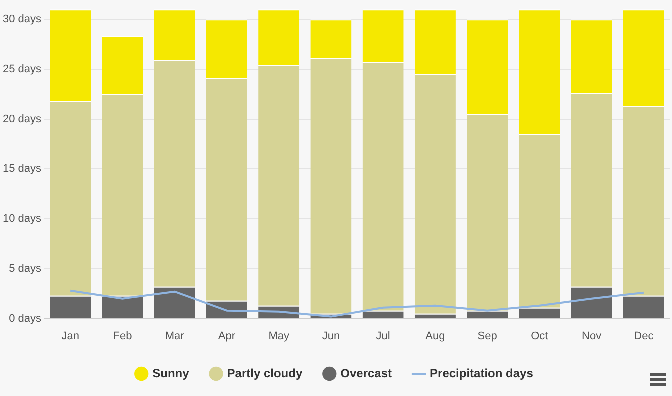  I want to click on x-tick-label: Nov, so click(592, 336).